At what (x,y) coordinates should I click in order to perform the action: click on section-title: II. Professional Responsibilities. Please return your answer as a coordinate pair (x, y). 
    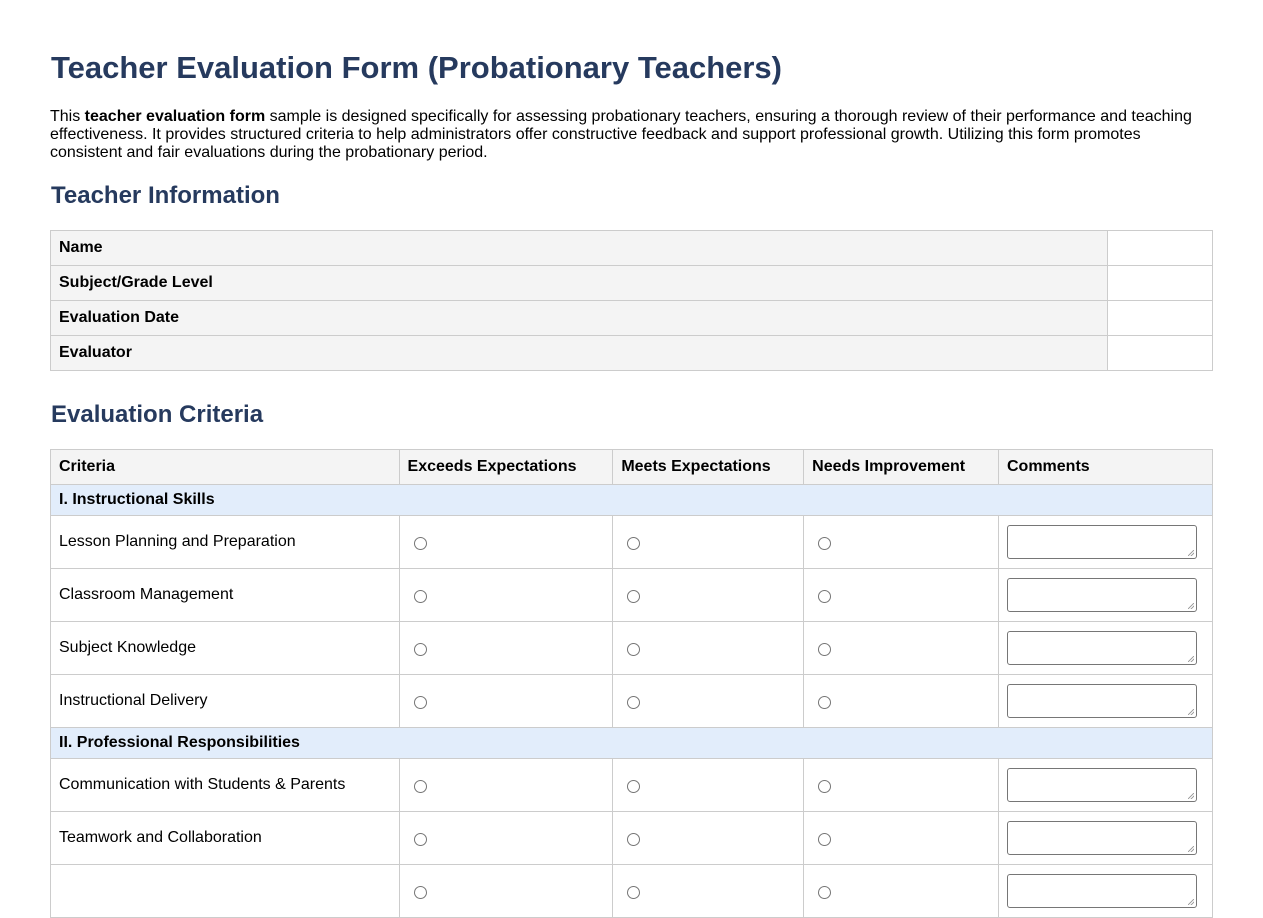
    Looking at the image, I should click on (631, 743).